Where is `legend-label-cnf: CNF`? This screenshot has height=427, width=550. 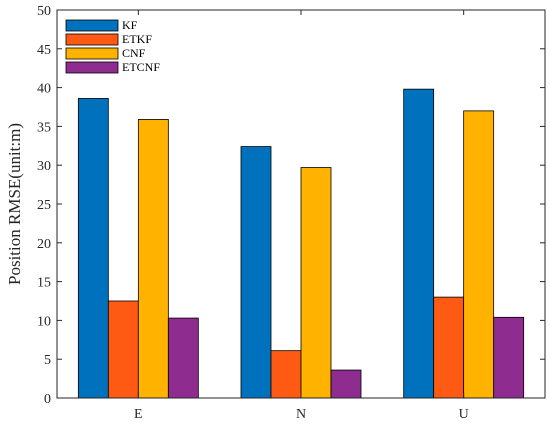
legend-label-cnf: CNF is located at coordinates (134, 53).